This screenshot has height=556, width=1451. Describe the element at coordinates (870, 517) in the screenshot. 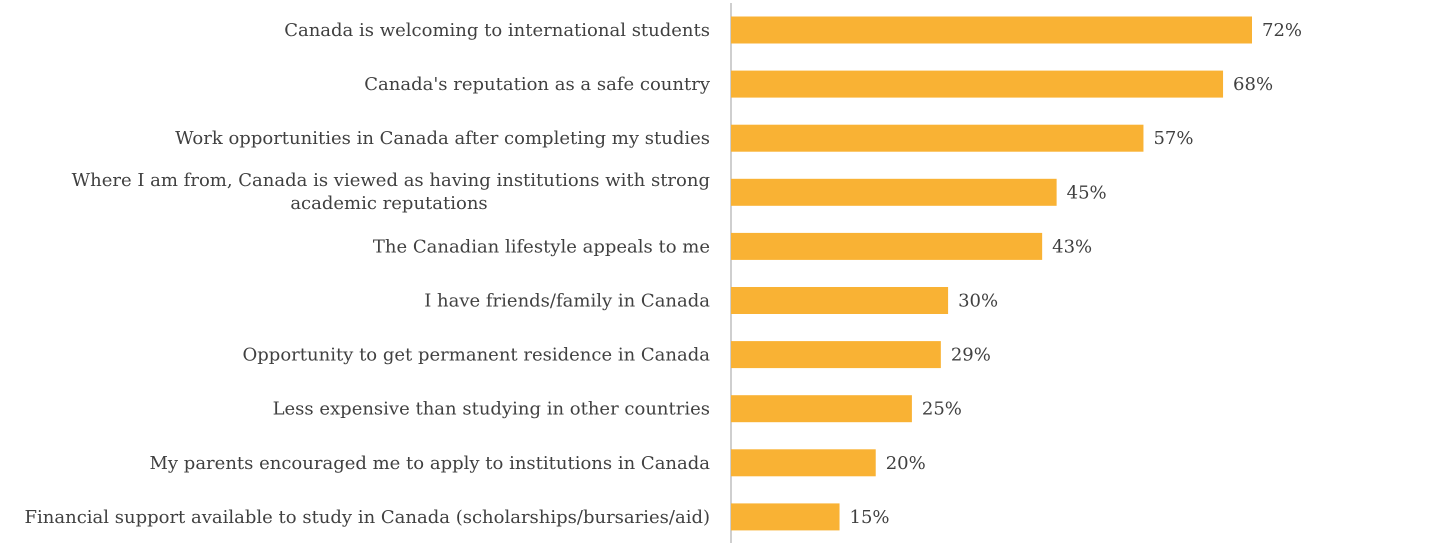

I see `value-label-10: 15%` at that location.